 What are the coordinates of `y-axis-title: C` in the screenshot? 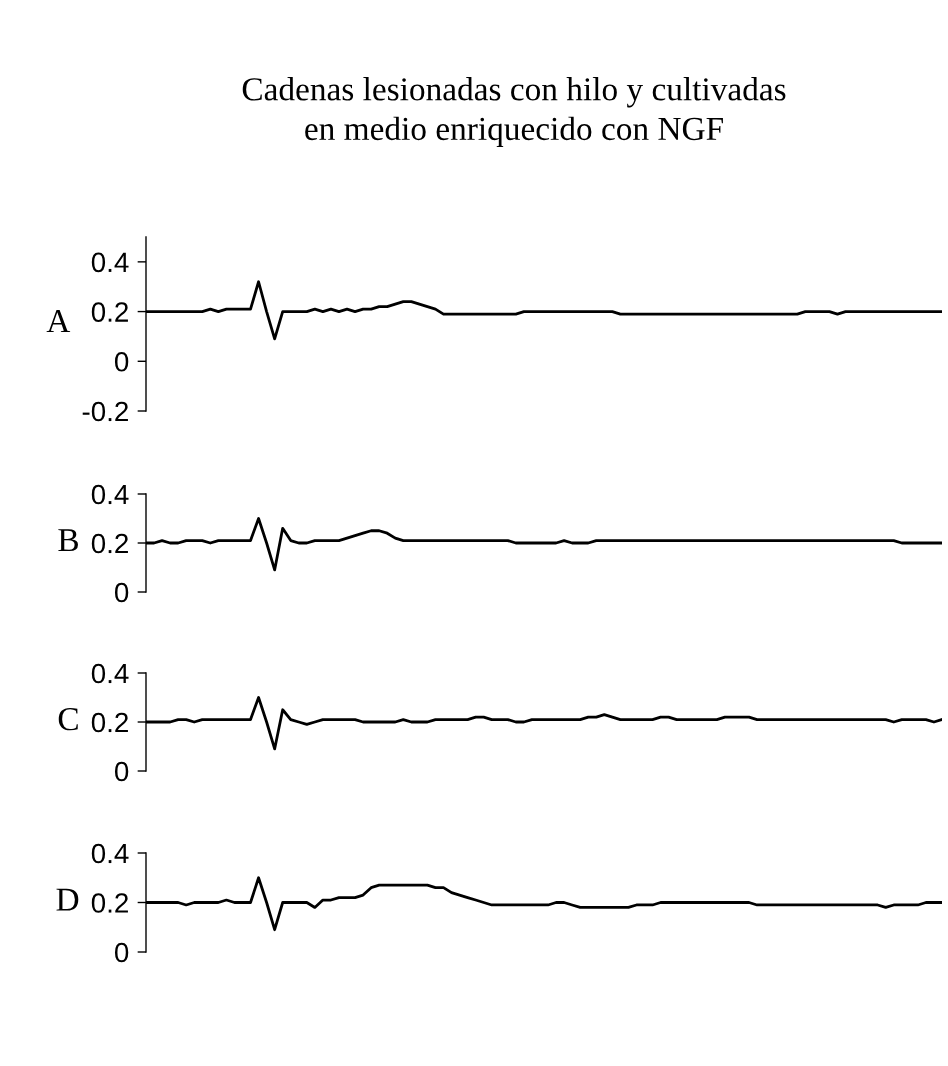 It's located at (68, 719).